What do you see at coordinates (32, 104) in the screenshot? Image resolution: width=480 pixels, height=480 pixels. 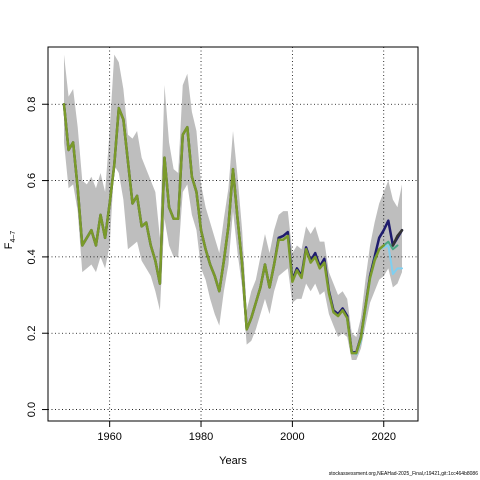 I see `y-tick-label: 0.8` at bounding box center [32, 104].